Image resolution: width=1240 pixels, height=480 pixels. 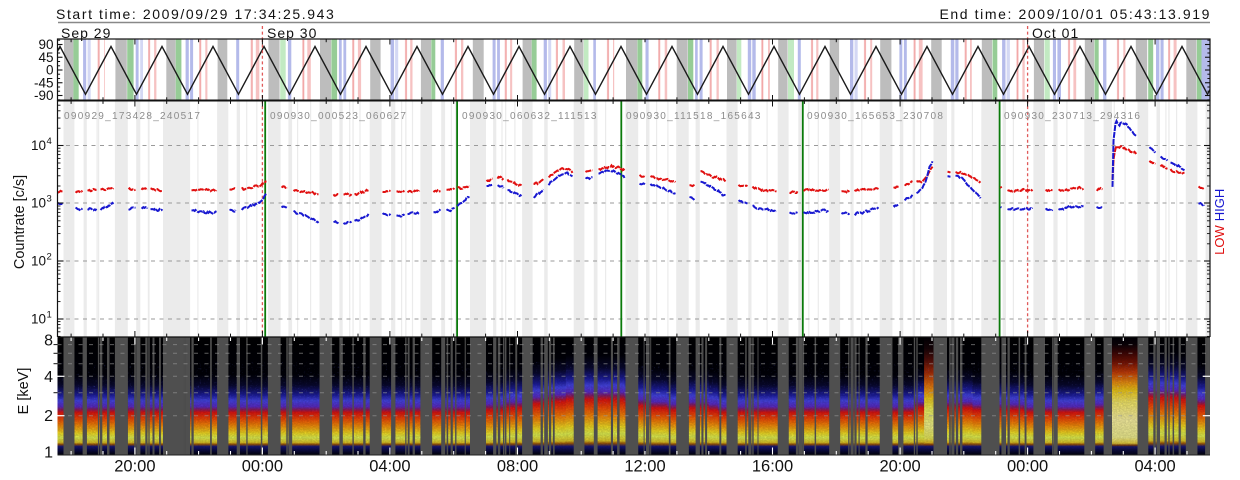 I want to click on svg-text: Sep 29, so click(x=86, y=33).